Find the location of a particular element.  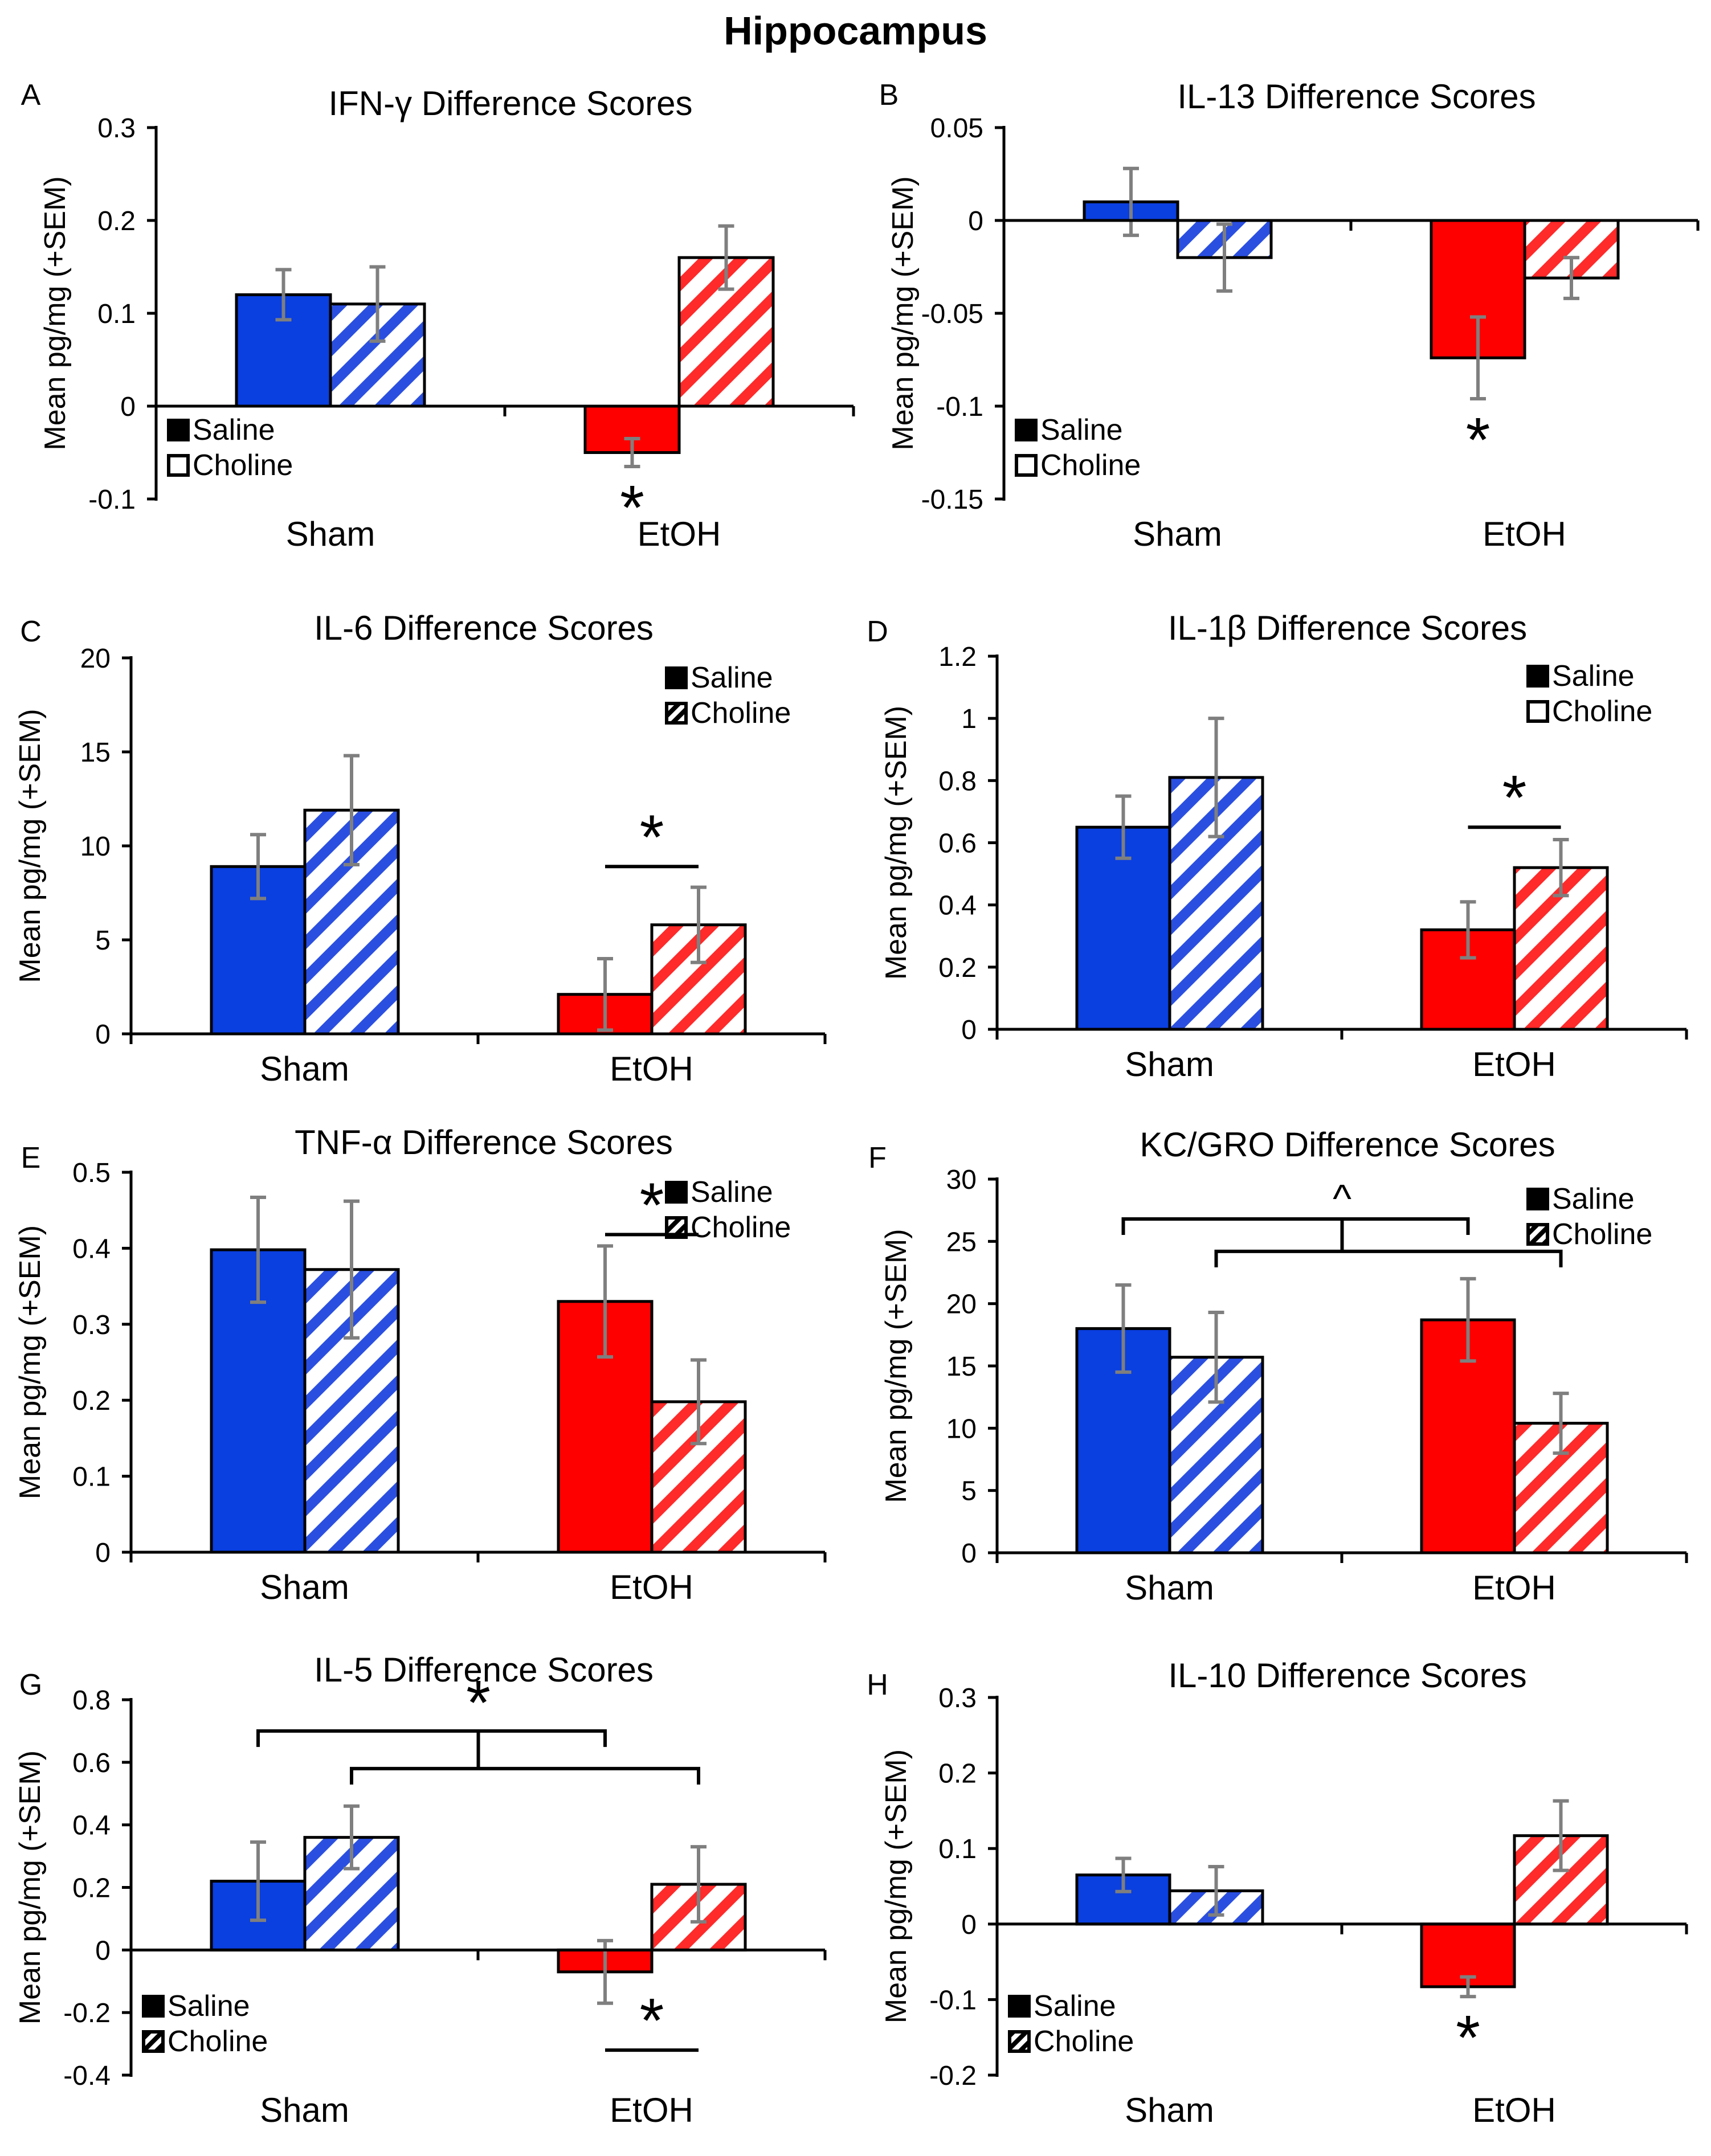

y-tick-label: -0.15 is located at coordinates (952, 500).